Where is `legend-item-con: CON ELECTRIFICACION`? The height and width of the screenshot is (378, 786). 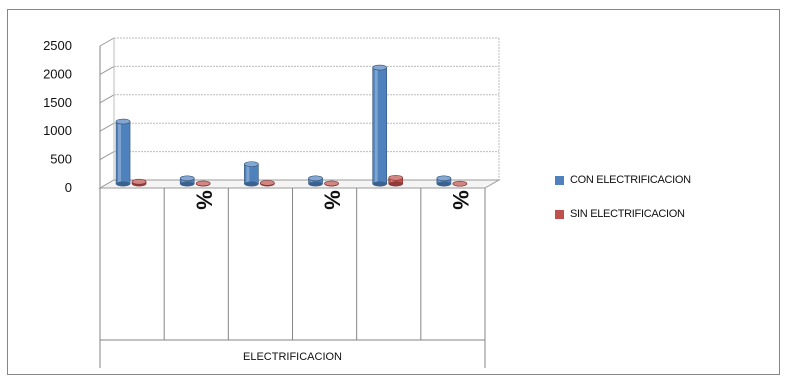
legend-item-con: CON ELECTRIFICACION is located at coordinates (660, 180).